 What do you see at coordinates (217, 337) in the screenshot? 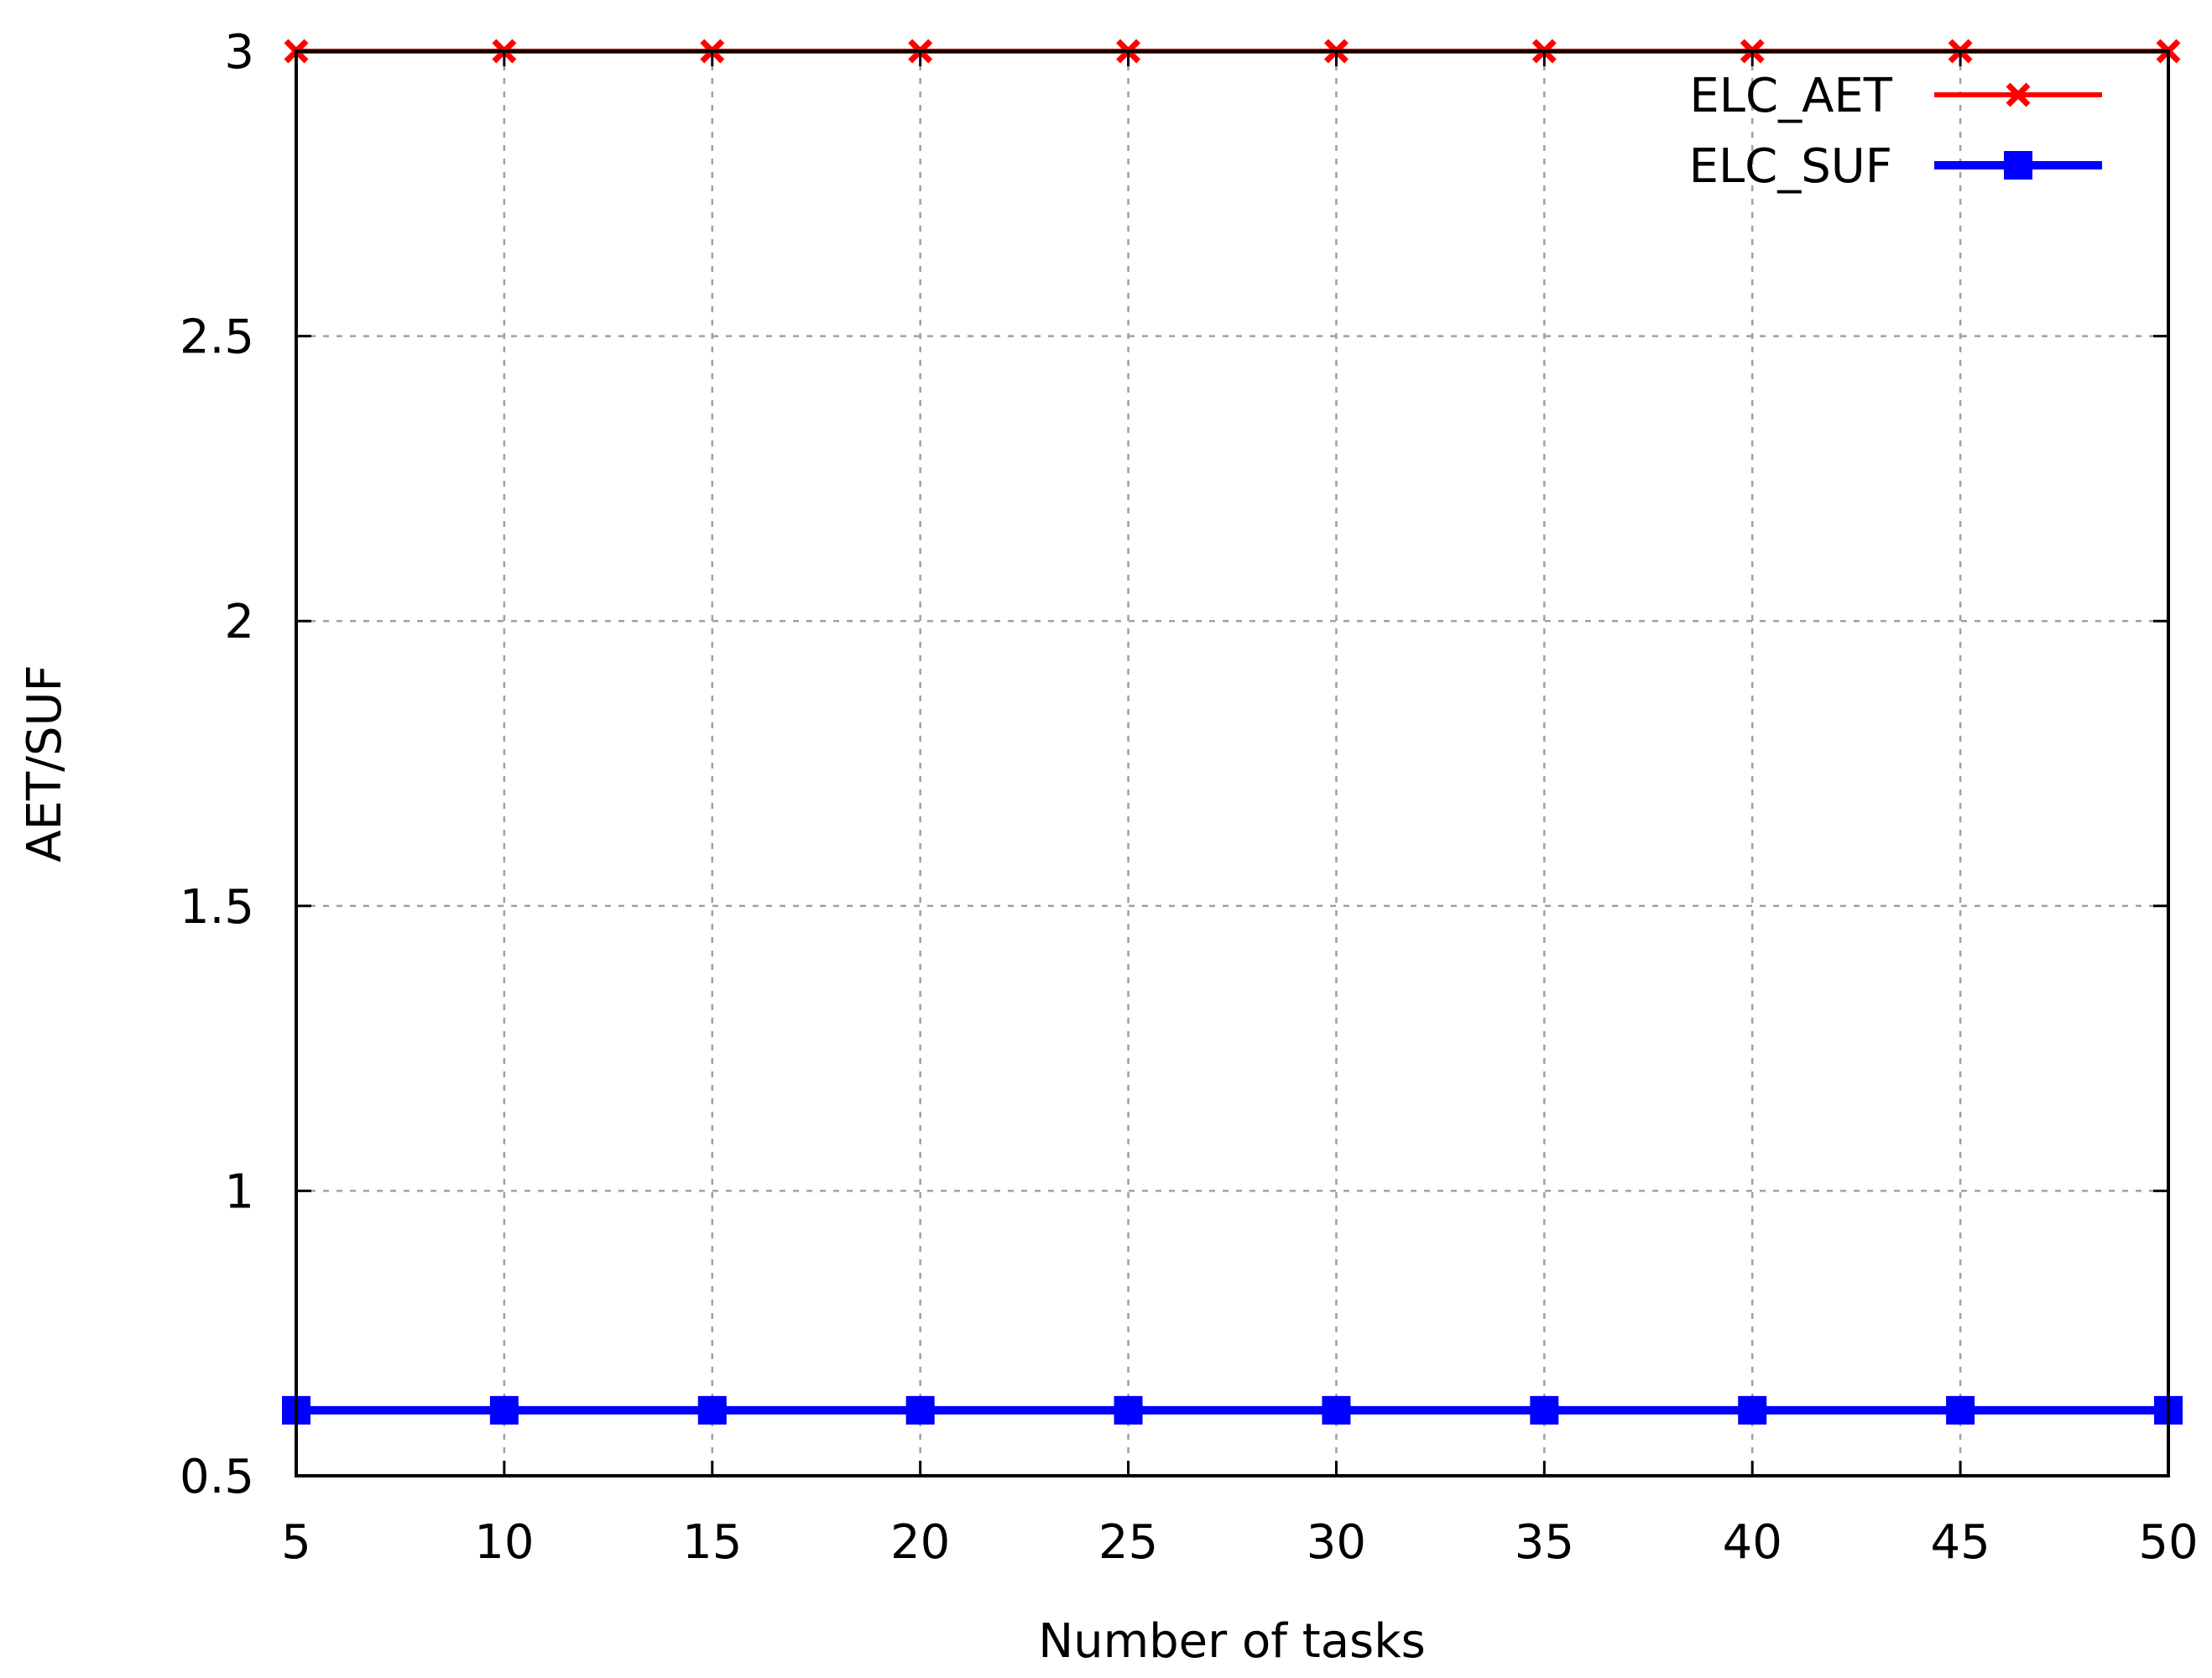
I see `y-tick-label: 2.5` at bounding box center [217, 337].